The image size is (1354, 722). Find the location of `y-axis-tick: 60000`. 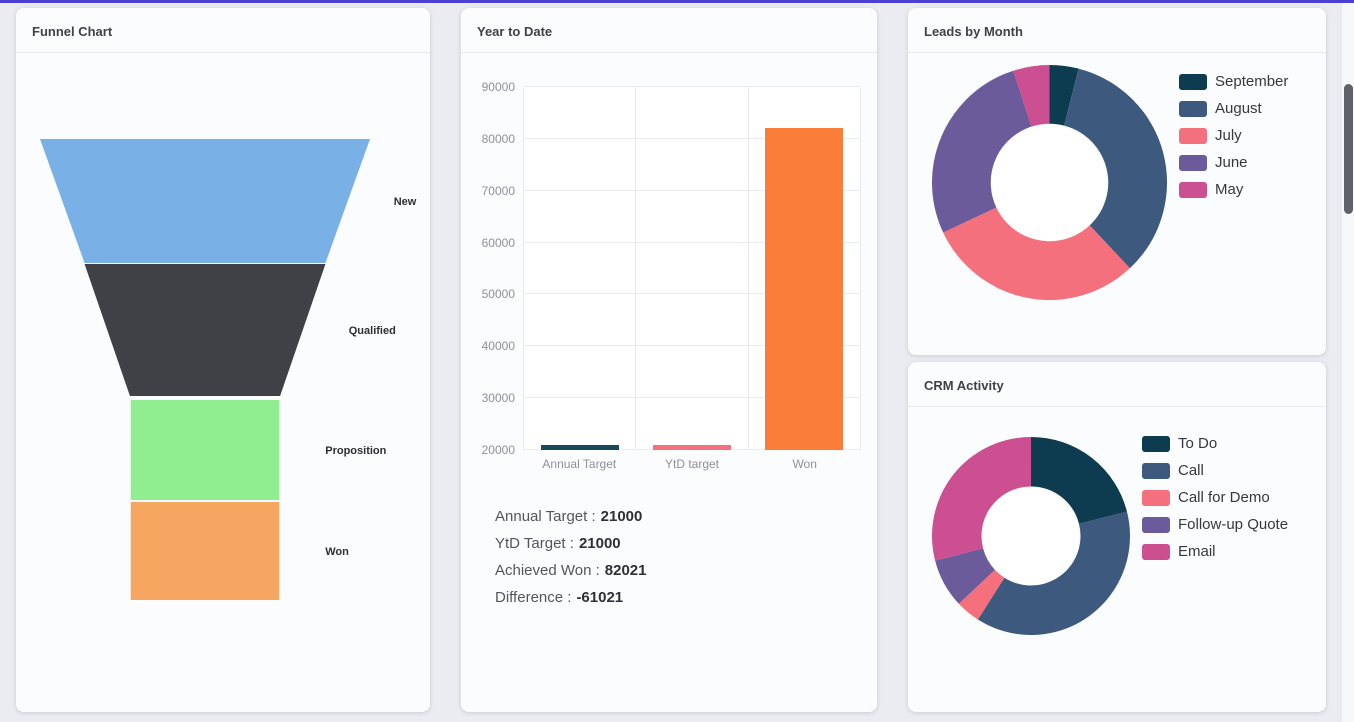

y-axis-tick: 60000 is located at coordinates (498, 242).